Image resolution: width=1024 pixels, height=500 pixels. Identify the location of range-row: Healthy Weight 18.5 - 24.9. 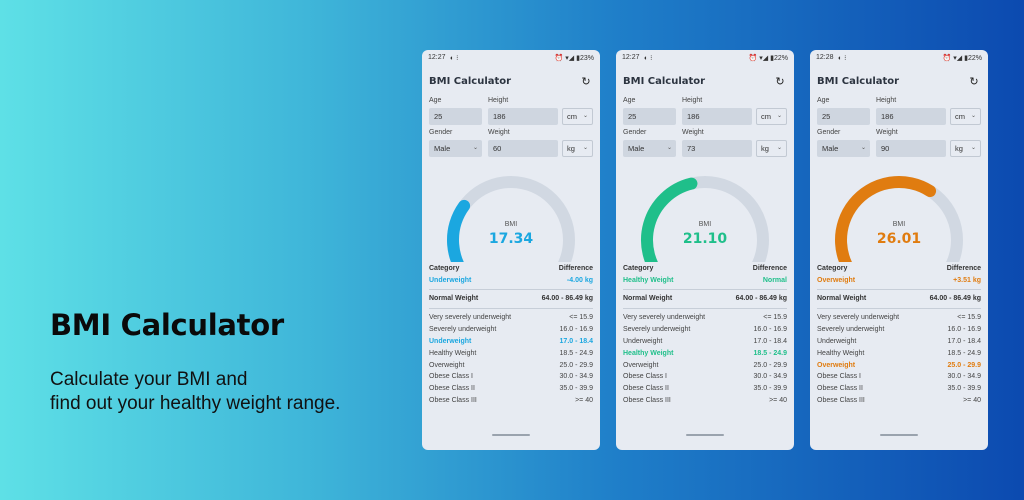
(511, 356).